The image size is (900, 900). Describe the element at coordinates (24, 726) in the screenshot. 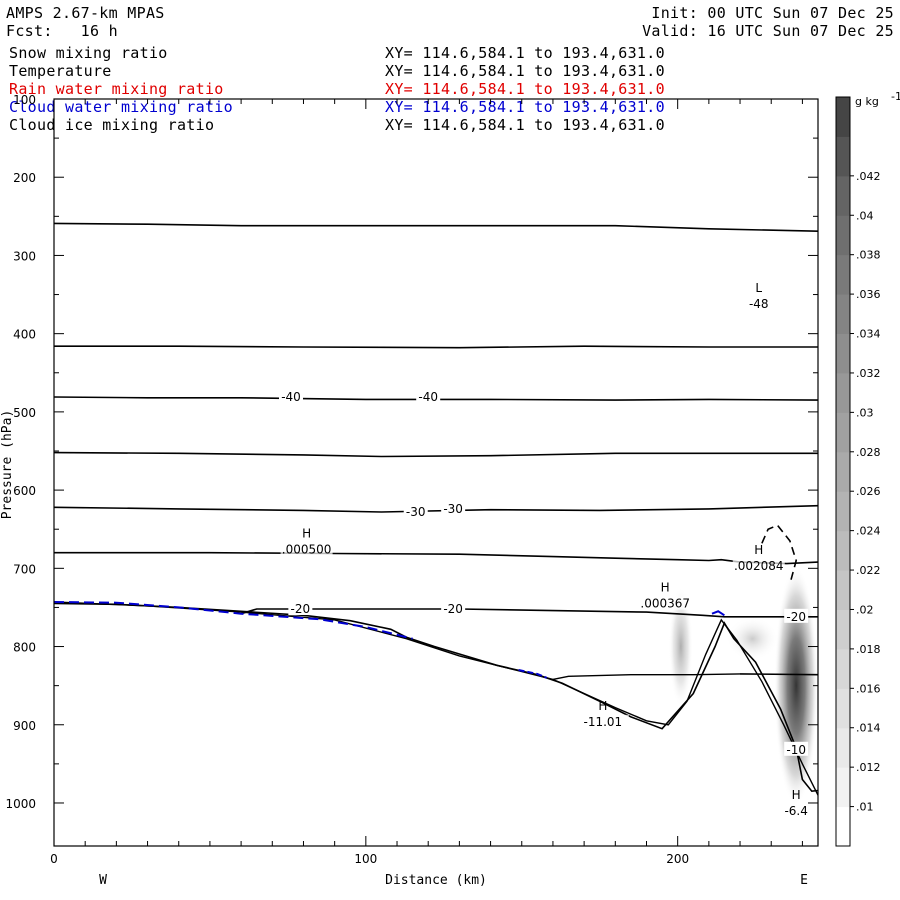

I see `y-tick-label: 900` at that location.